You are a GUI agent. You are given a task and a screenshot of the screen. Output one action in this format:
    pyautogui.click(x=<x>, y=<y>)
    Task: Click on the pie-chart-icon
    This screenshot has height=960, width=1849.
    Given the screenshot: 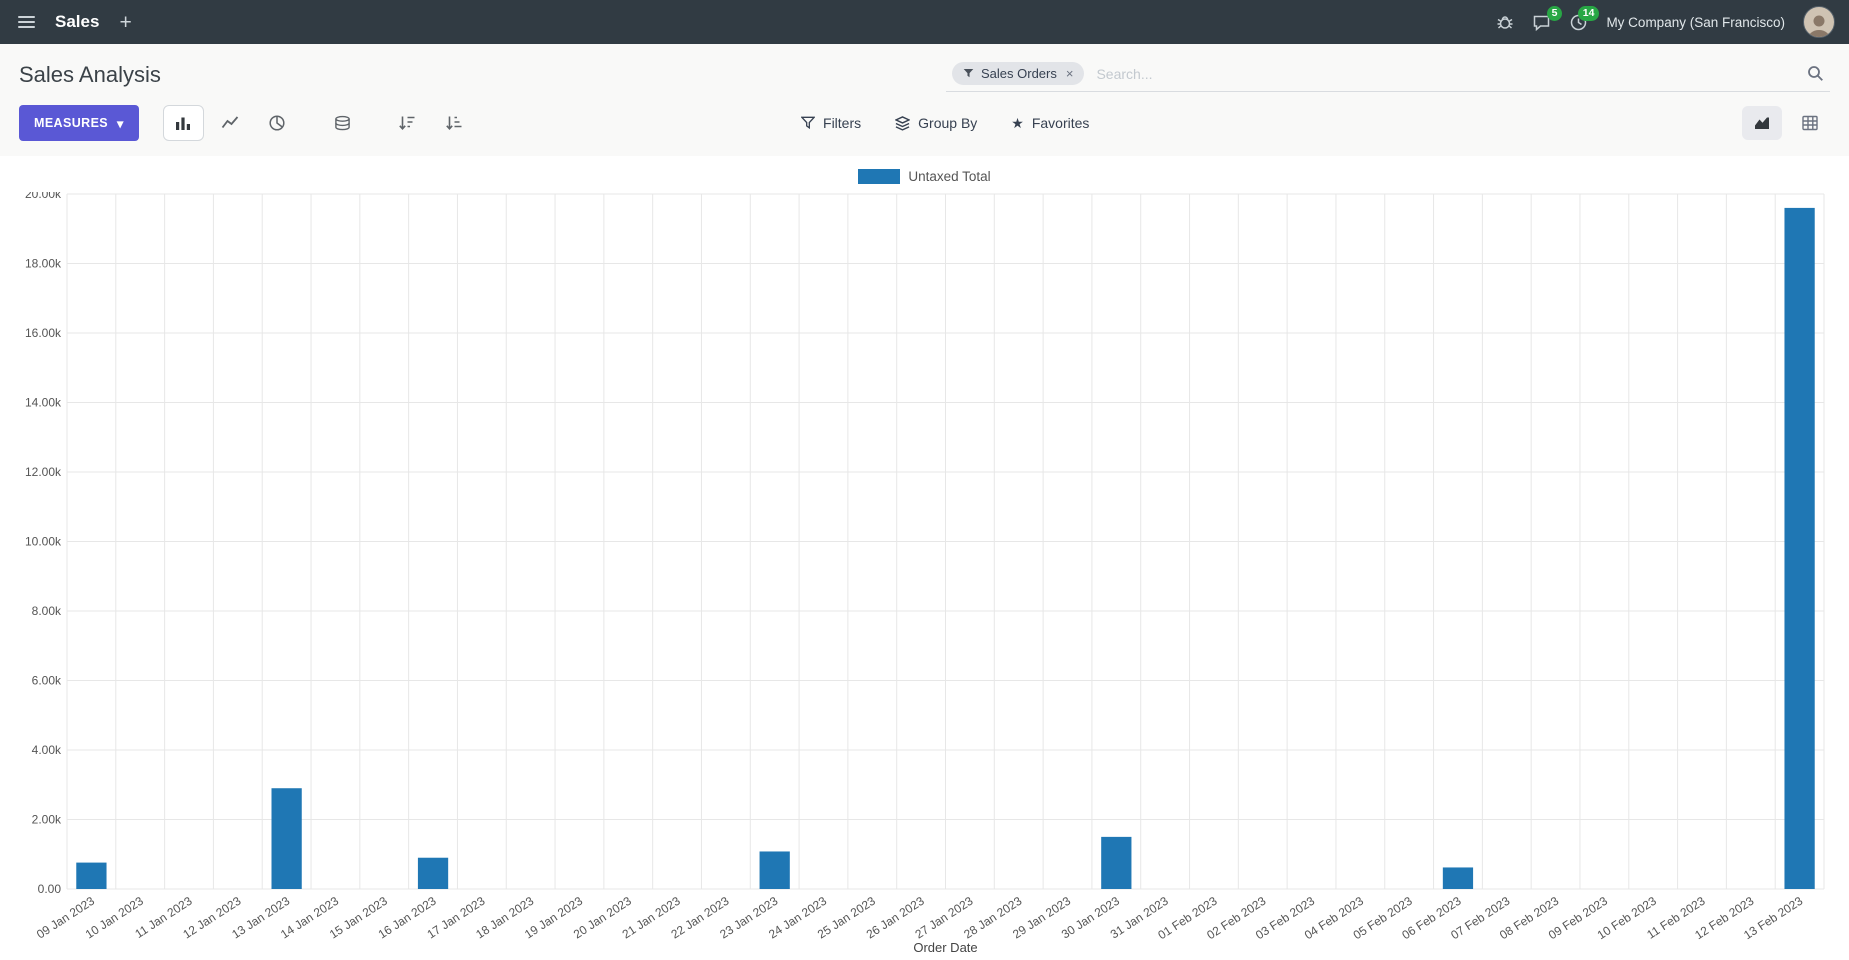 What is the action you would take?
    pyautogui.click(x=277, y=123)
    